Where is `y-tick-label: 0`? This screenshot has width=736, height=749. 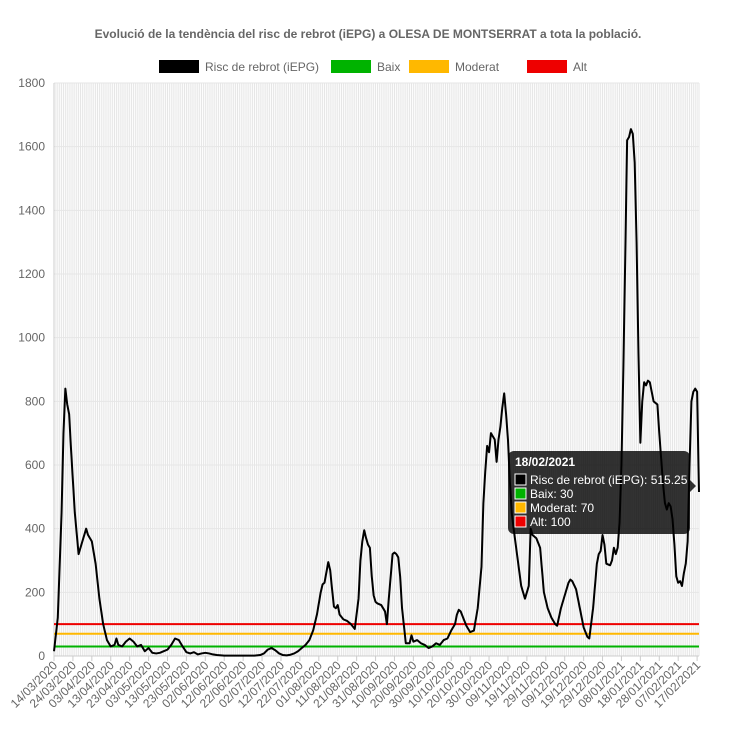
y-tick-label: 0 is located at coordinates (41, 656).